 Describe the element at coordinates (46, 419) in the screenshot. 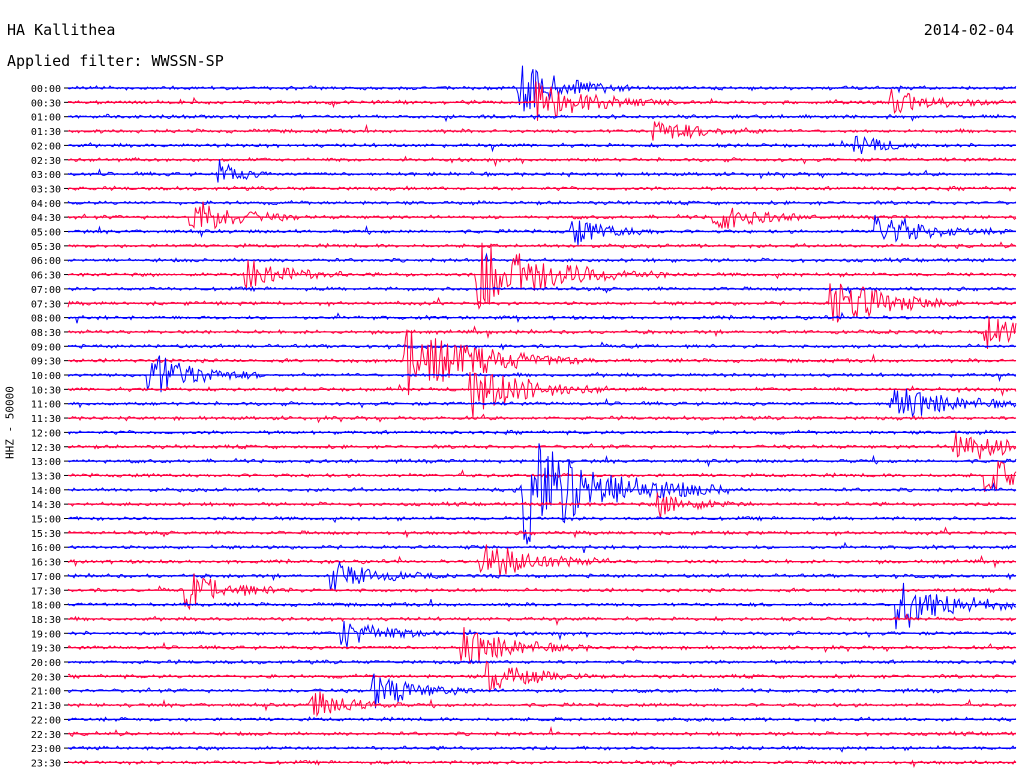

I see `row-time-label: 11:30` at that location.